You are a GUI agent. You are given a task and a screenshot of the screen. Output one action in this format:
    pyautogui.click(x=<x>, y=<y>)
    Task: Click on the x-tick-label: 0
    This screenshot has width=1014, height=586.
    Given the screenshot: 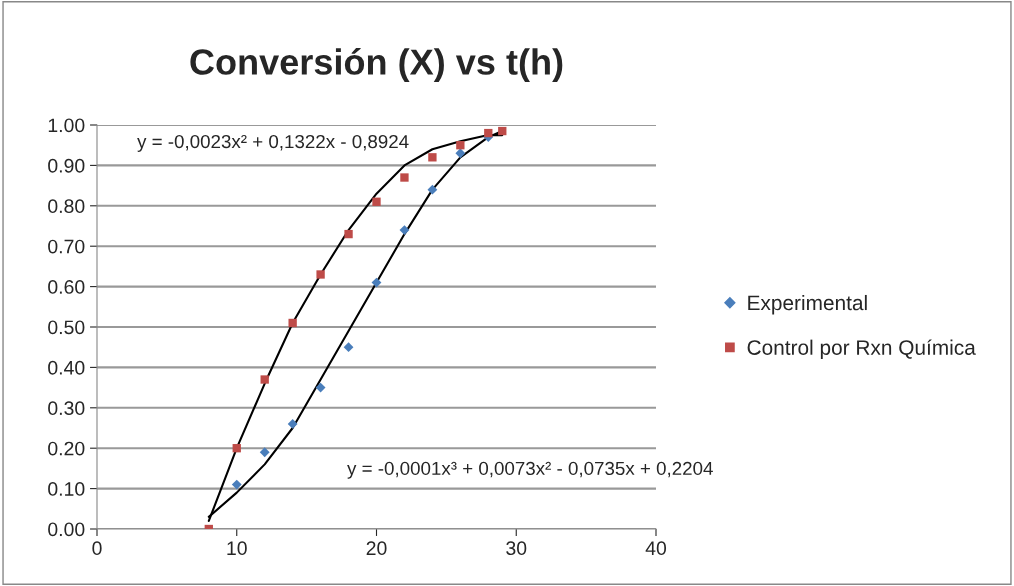 What is the action you would take?
    pyautogui.click(x=97, y=548)
    